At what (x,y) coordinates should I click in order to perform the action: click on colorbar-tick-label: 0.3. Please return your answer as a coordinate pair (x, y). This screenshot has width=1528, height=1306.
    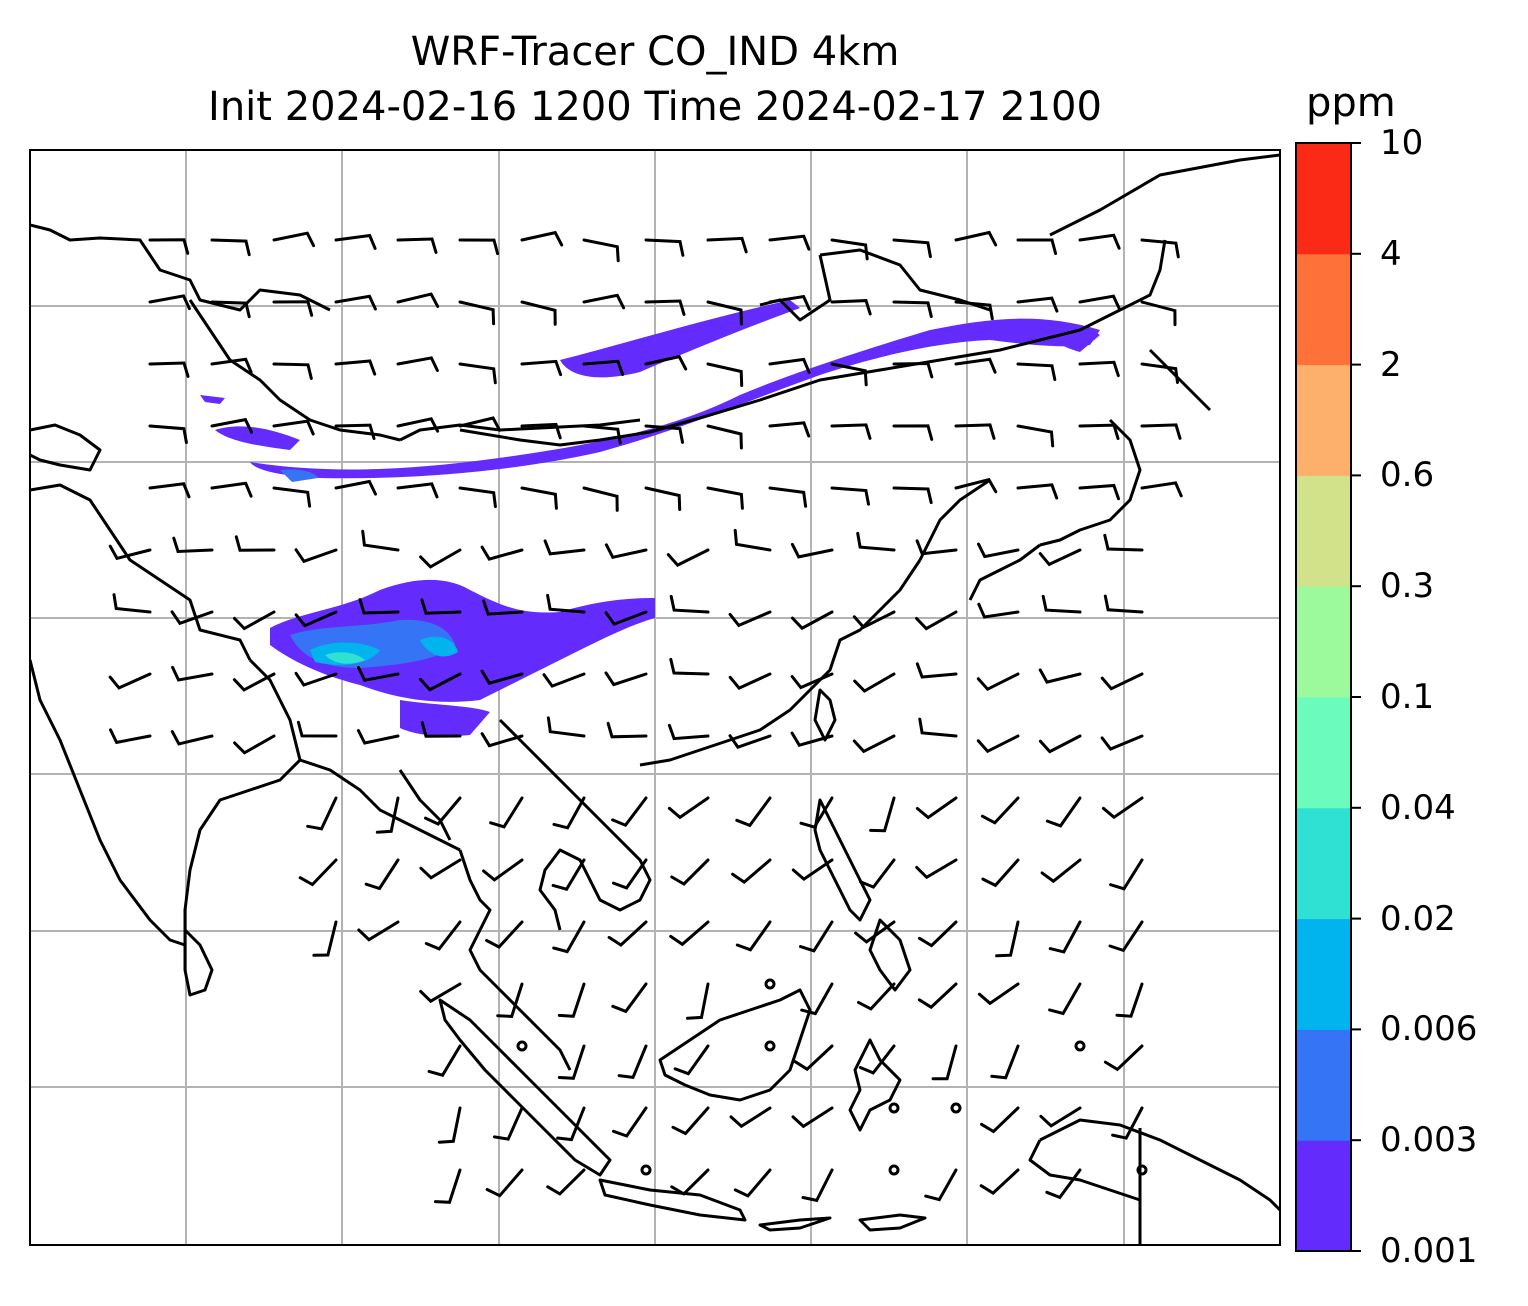
    Looking at the image, I should click on (1407, 586).